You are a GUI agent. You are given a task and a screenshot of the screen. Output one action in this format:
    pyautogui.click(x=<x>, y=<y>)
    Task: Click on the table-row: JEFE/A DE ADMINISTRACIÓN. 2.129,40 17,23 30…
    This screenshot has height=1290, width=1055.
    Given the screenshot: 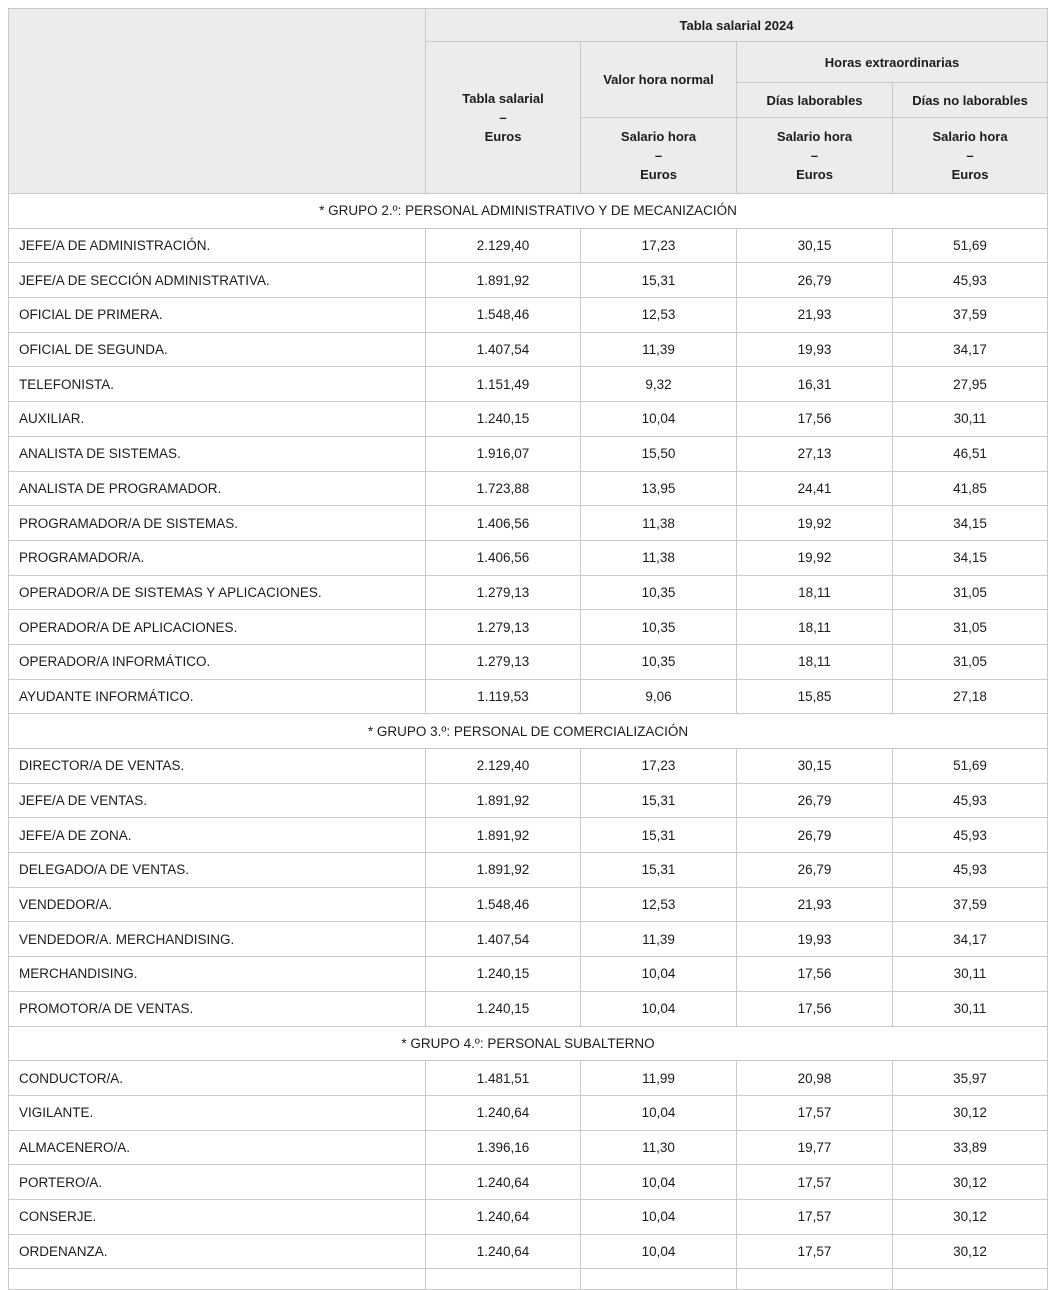 What is the action you would take?
    pyautogui.click(x=528, y=245)
    